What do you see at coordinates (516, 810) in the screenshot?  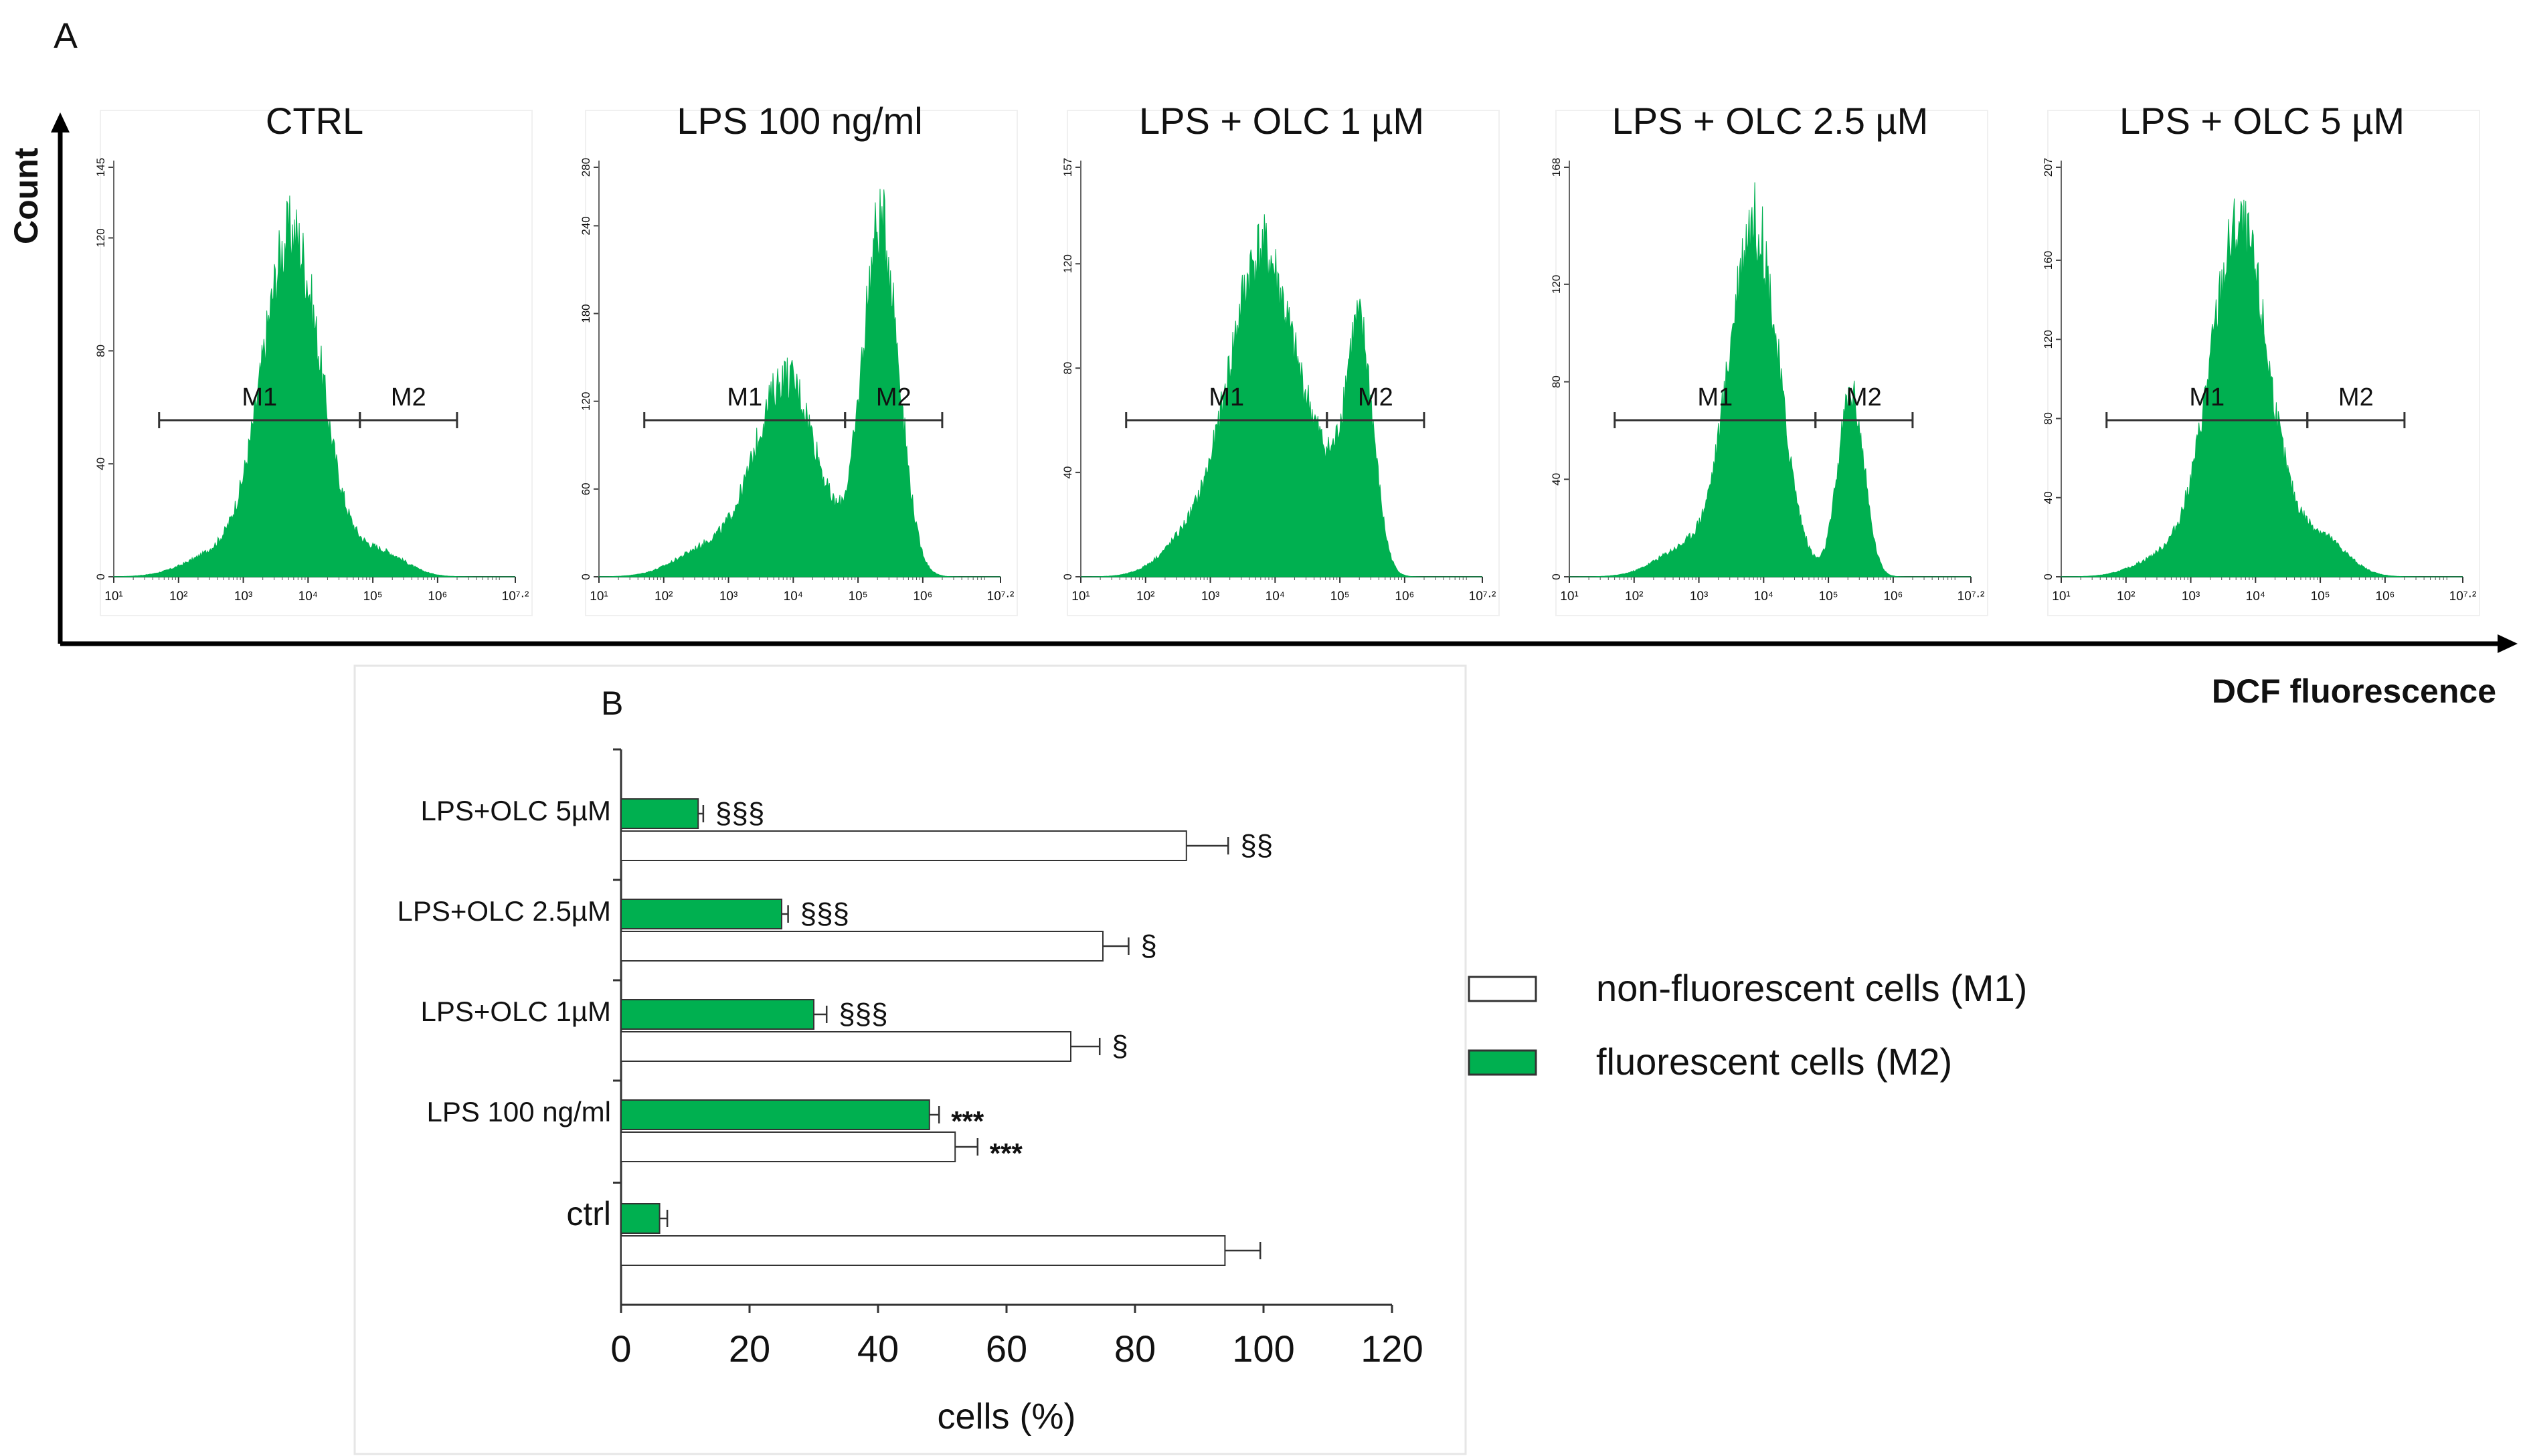 I see `bar-category-label: LPS+OLC 5µM` at bounding box center [516, 810].